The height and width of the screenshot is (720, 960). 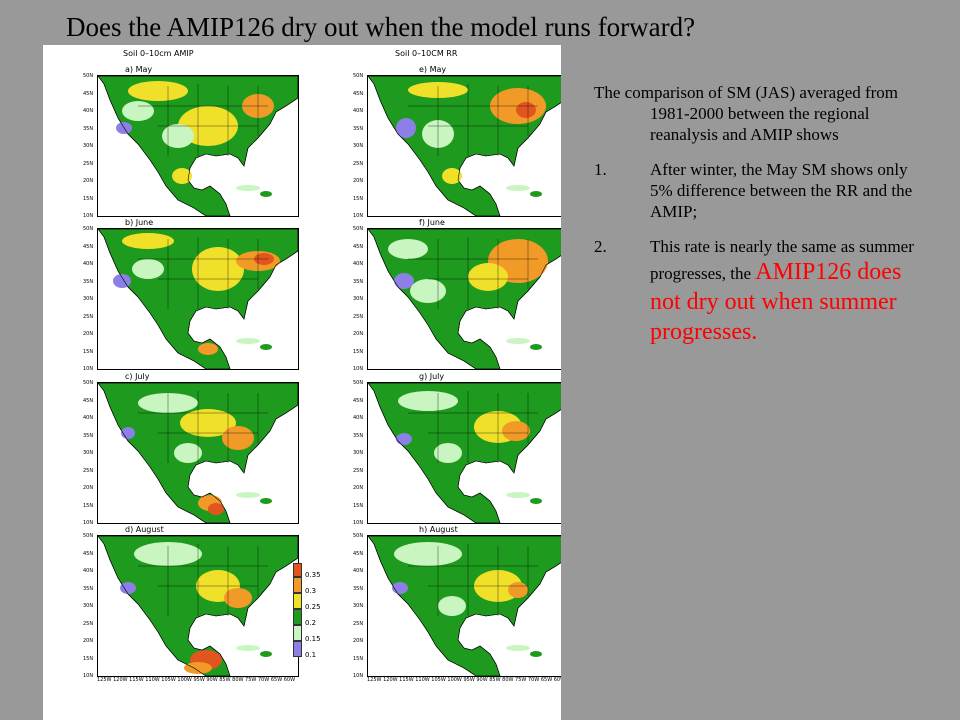 What do you see at coordinates (139, 69) in the screenshot?
I see `panel-caption: a) May` at bounding box center [139, 69].